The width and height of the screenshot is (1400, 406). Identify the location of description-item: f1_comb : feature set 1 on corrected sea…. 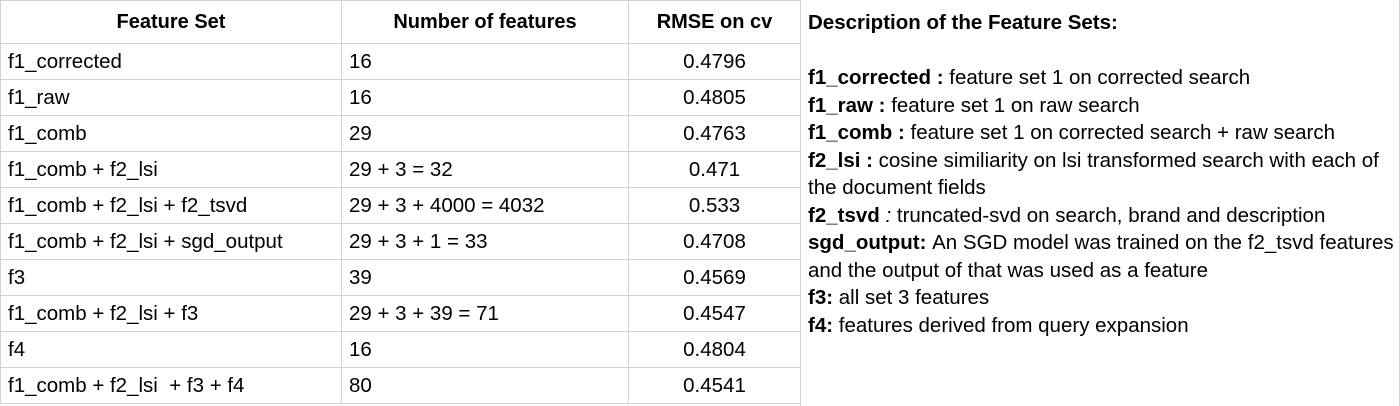
(1104, 133).